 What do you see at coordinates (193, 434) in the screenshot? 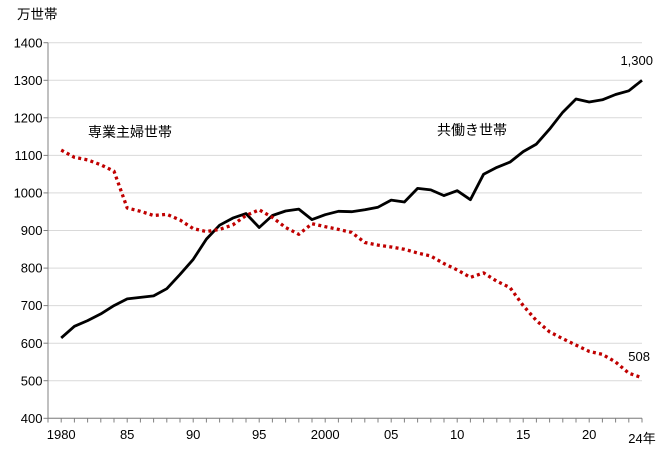
I see `x-axis-tick-label: 90` at bounding box center [193, 434].